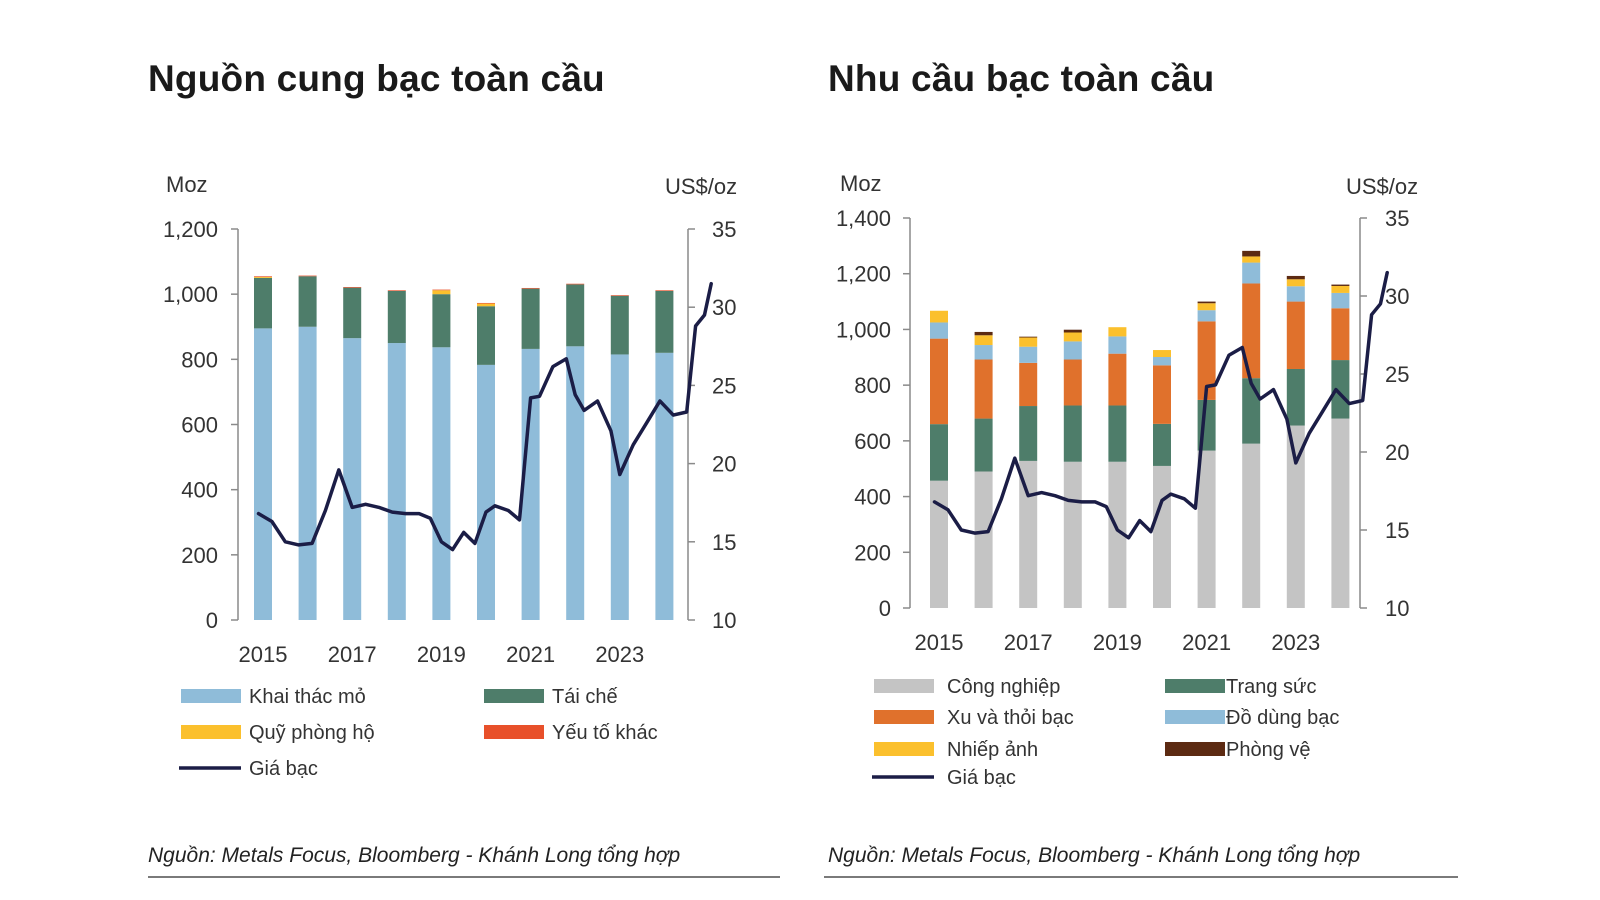  I want to click on bar-do-dung-bac-2018, so click(1072, 350).